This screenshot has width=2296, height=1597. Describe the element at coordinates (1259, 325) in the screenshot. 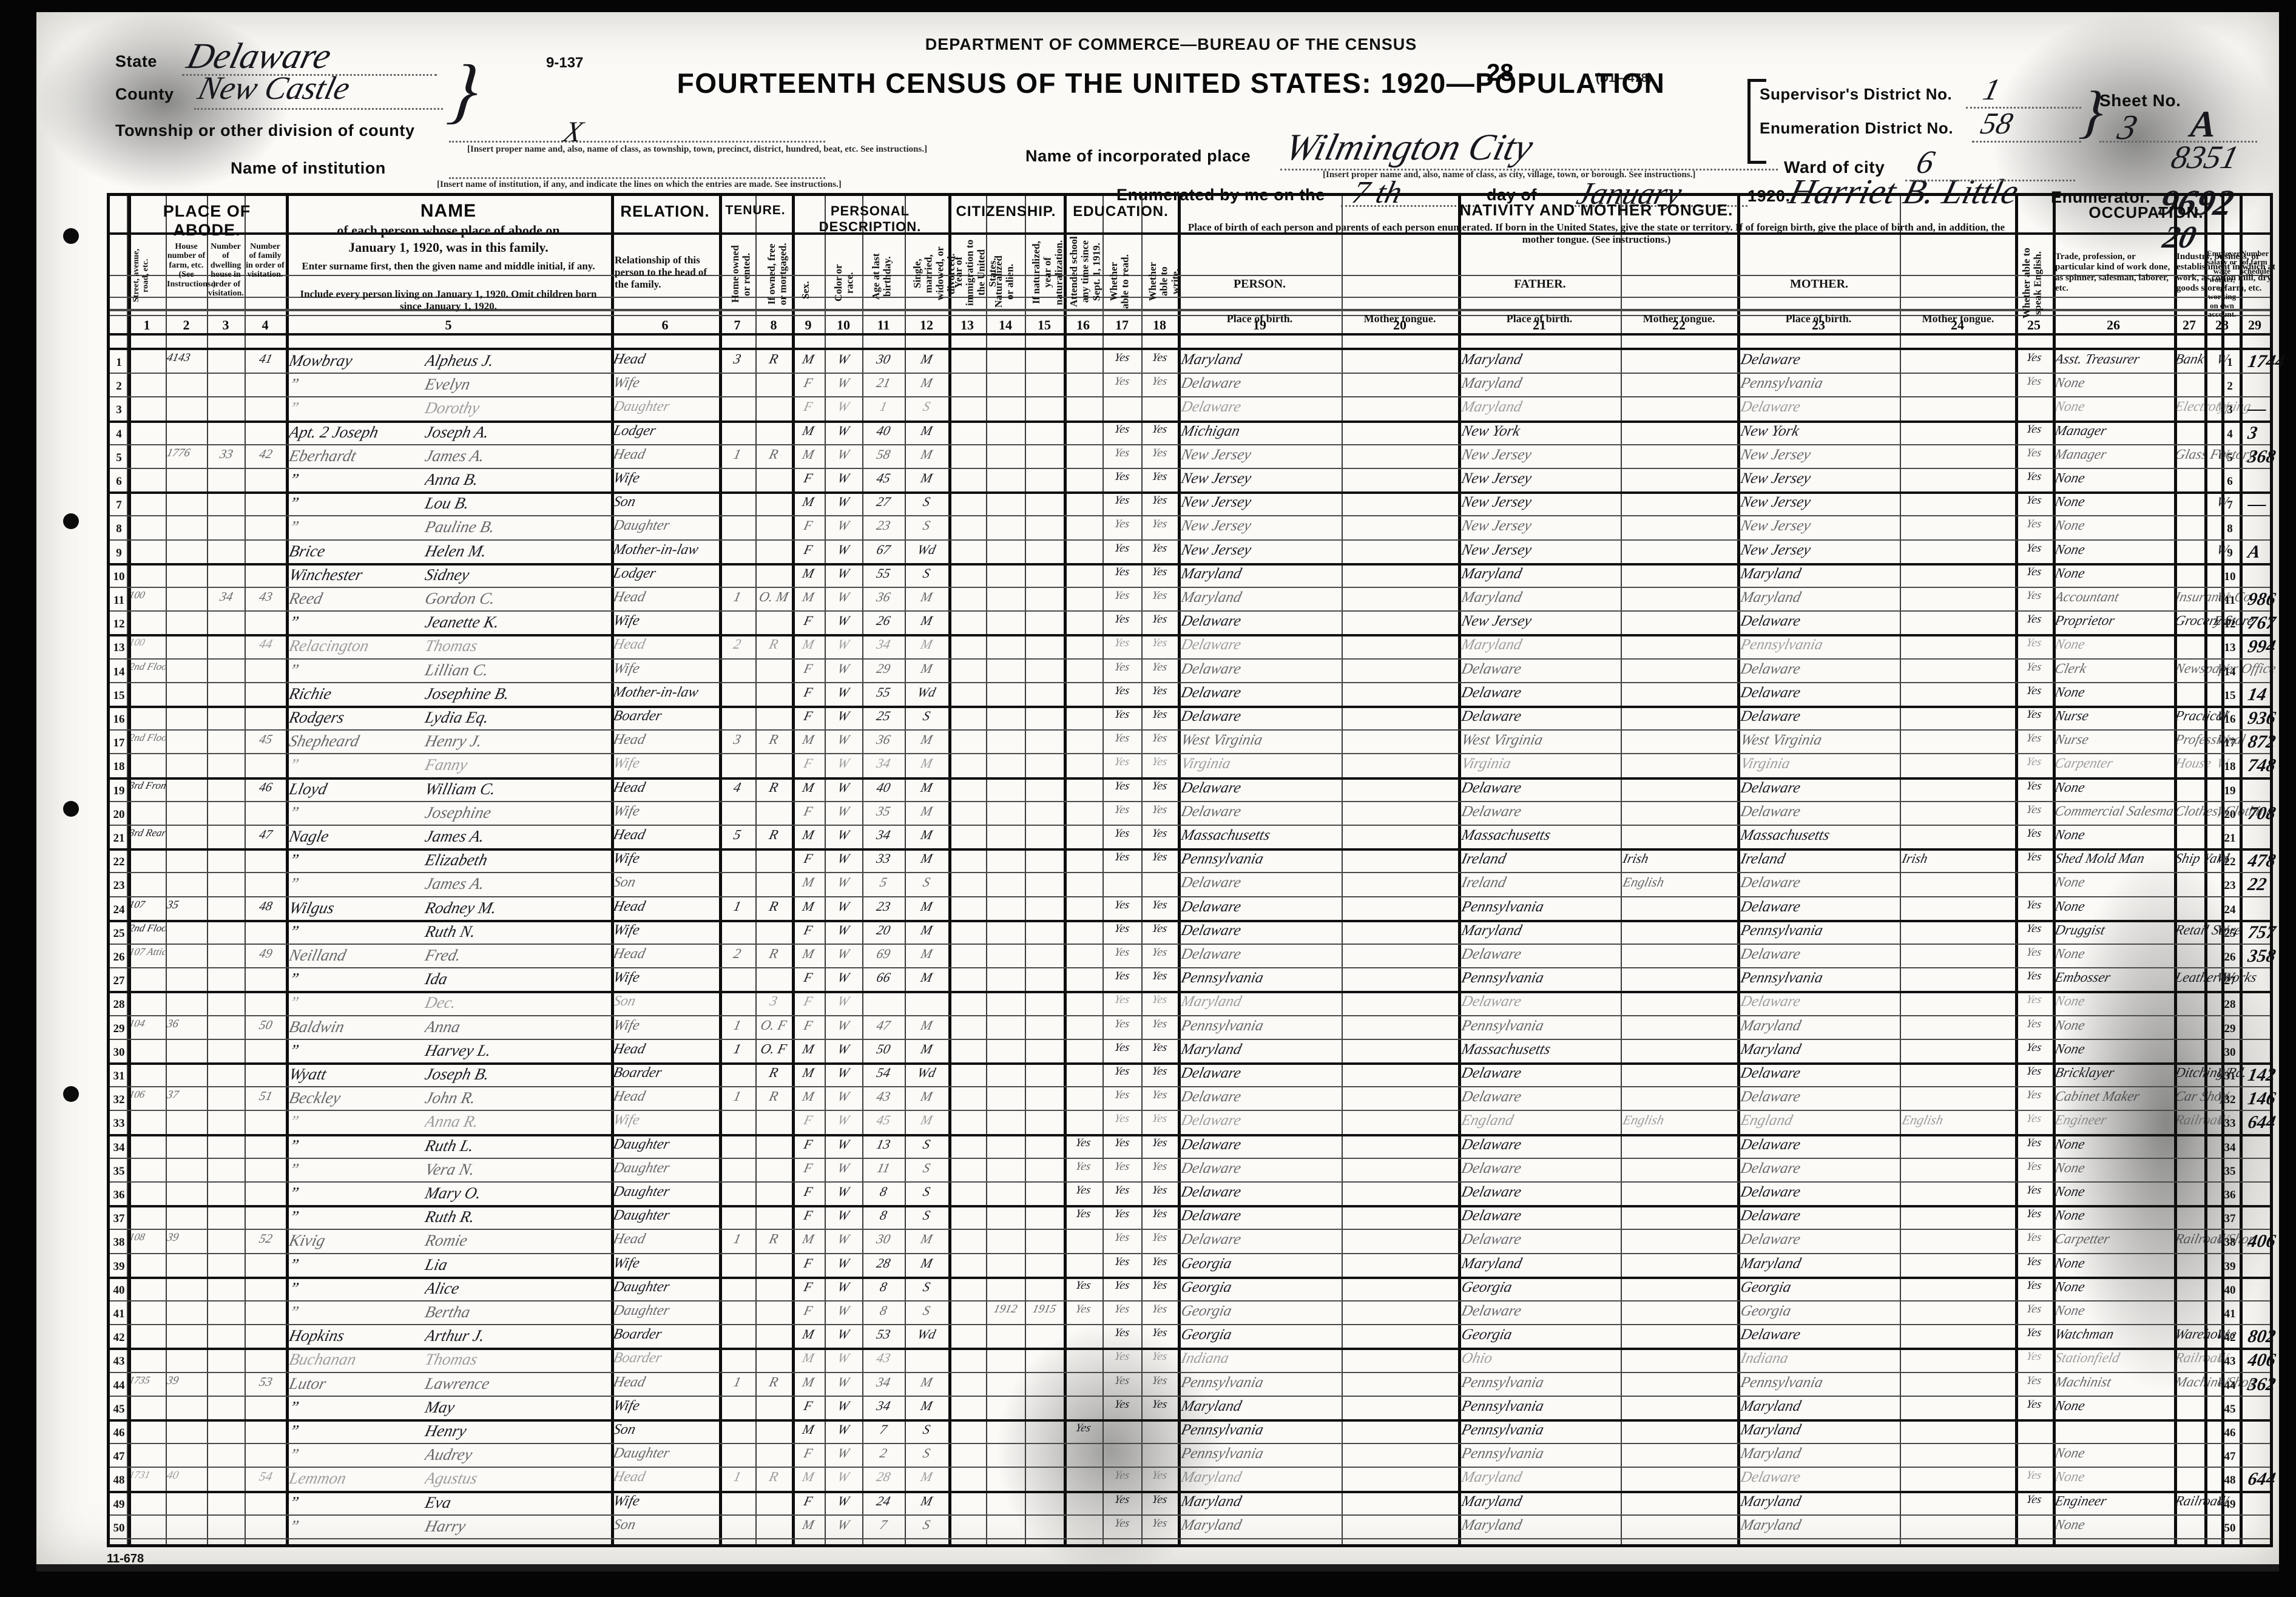

I see `col-number-19: 19` at that location.